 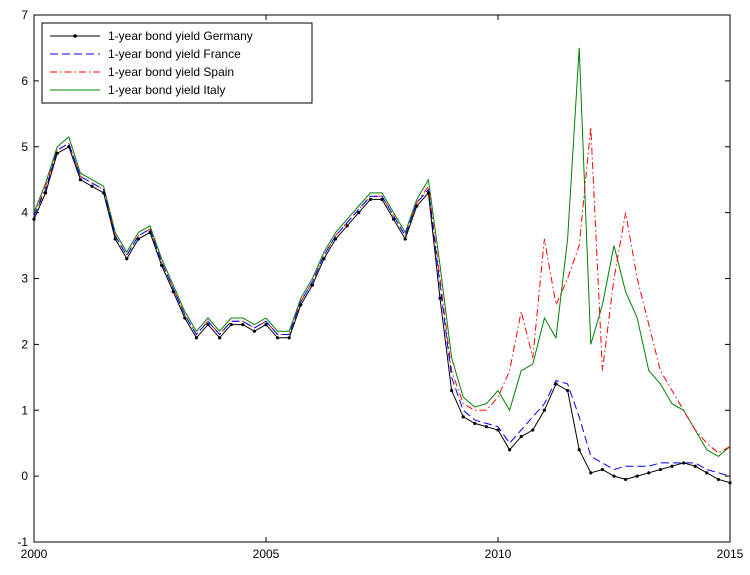 I want to click on legend-marker, so click(x=75, y=36).